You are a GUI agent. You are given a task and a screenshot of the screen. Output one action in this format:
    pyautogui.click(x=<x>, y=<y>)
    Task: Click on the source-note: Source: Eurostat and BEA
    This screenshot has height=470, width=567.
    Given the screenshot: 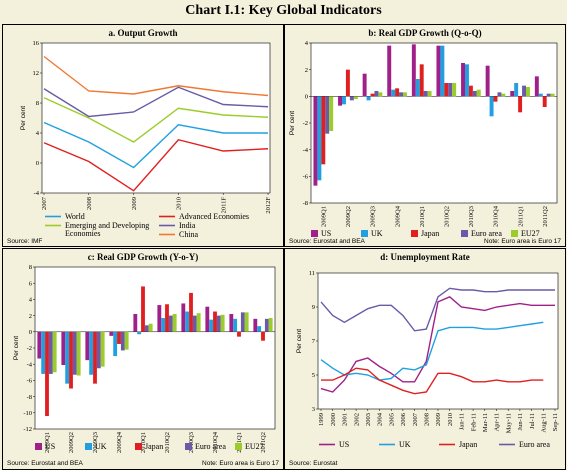 What is the action you would take?
    pyautogui.click(x=327, y=241)
    